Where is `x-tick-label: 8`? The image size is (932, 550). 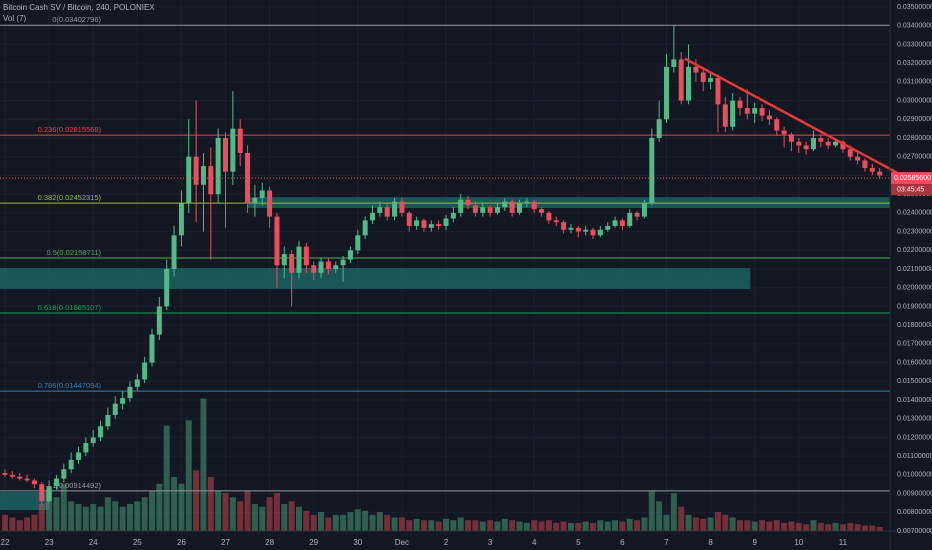
x-tick-label: 8 is located at coordinates (710, 542).